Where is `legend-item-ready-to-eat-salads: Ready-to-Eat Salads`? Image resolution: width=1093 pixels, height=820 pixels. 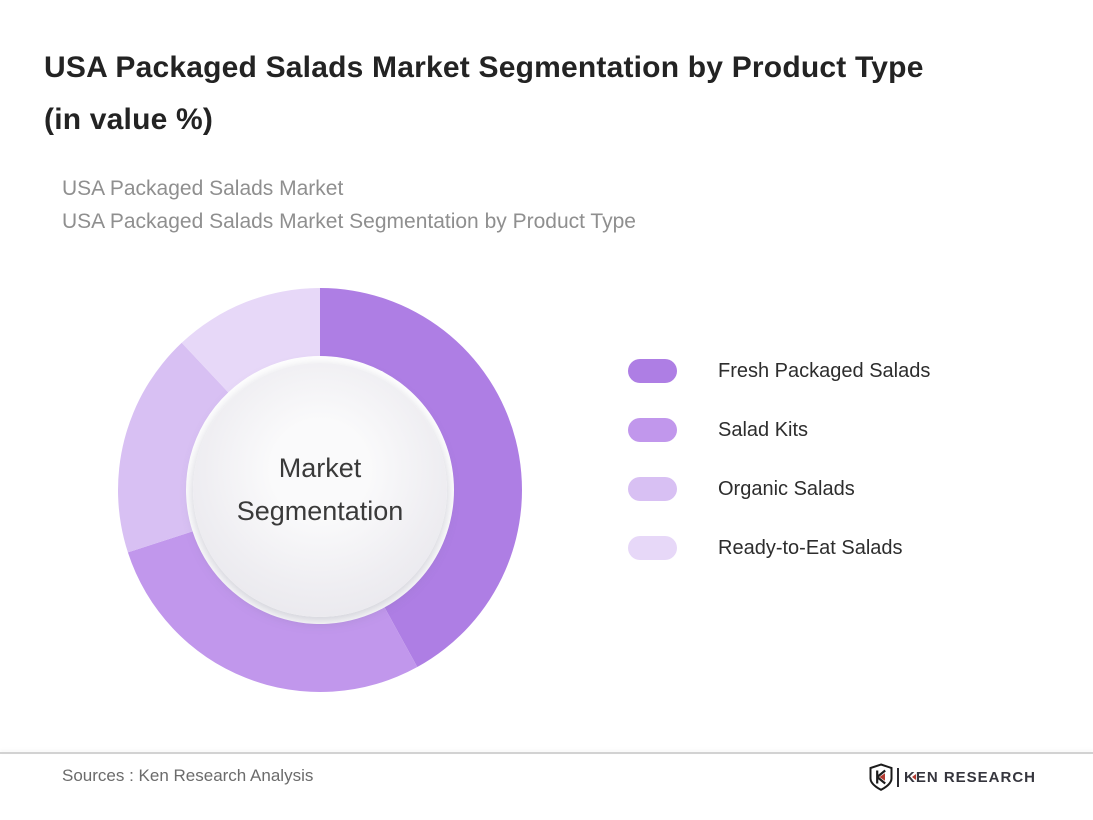 legend-item-ready-to-eat-salads: Ready-to-Eat Salads is located at coordinates (779, 548).